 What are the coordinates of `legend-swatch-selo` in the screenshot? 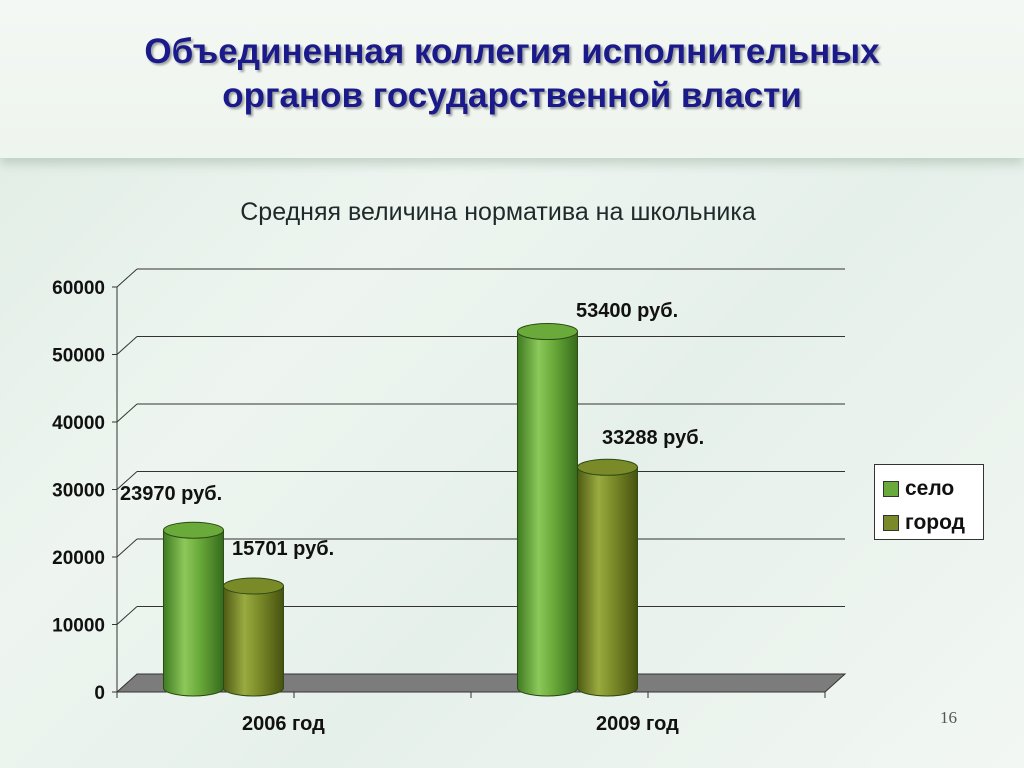 It's located at (891, 489).